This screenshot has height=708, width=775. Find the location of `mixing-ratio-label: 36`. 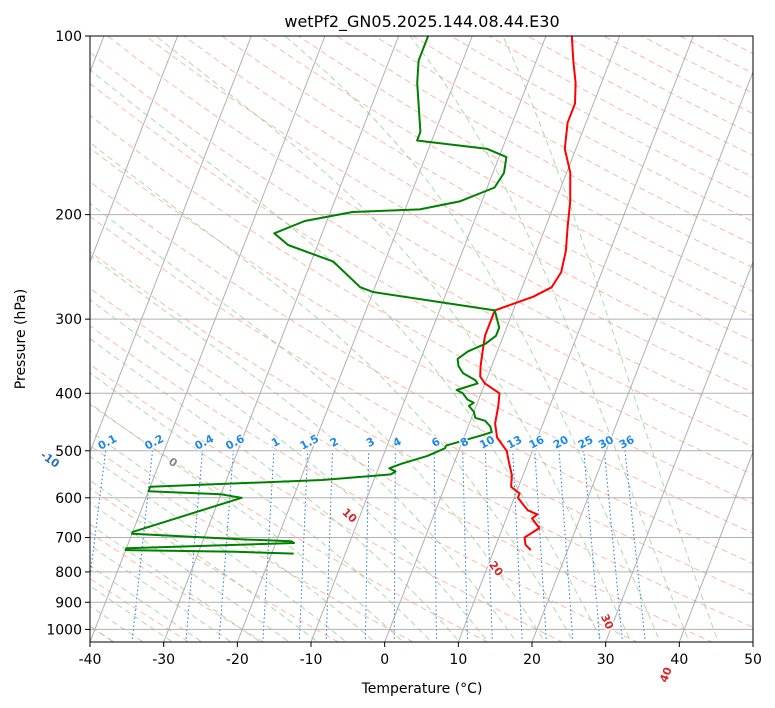

mixing-ratio-label: 36 is located at coordinates (627, 442).